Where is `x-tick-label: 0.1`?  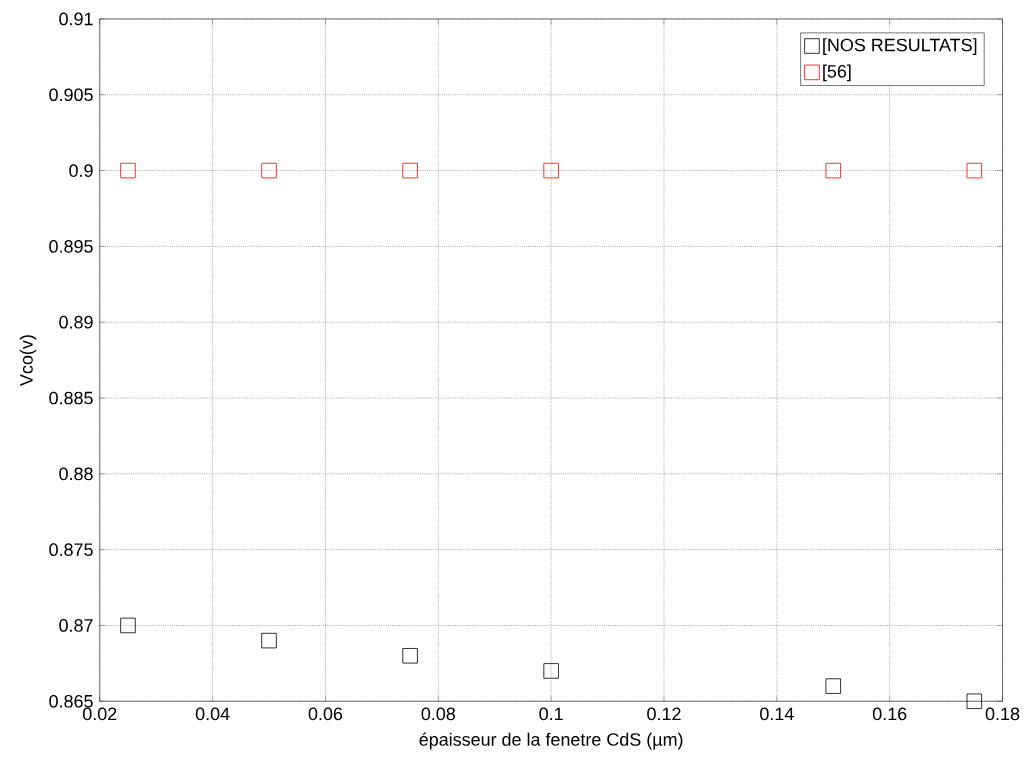
x-tick-label: 0.1 is located at coordinates (551, 714).